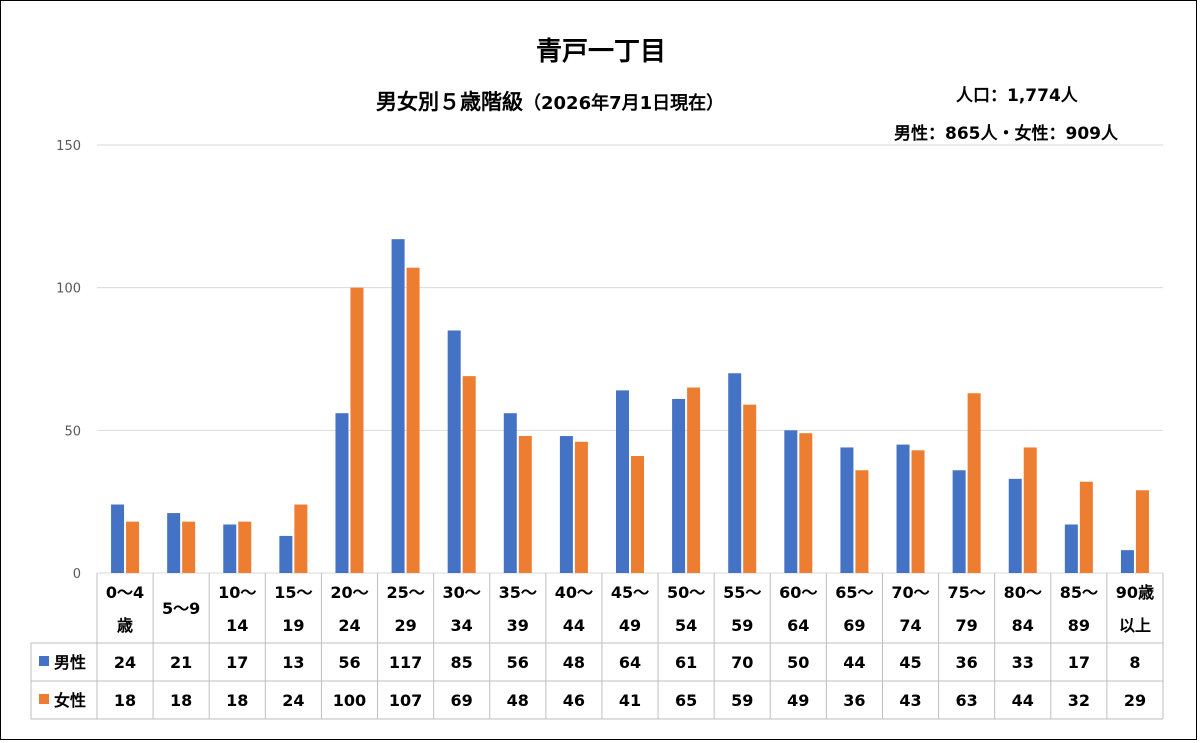  Describe the element at coordinates (742, 592) in the screenshot. I see `x-tick-label: 55～` at that location.